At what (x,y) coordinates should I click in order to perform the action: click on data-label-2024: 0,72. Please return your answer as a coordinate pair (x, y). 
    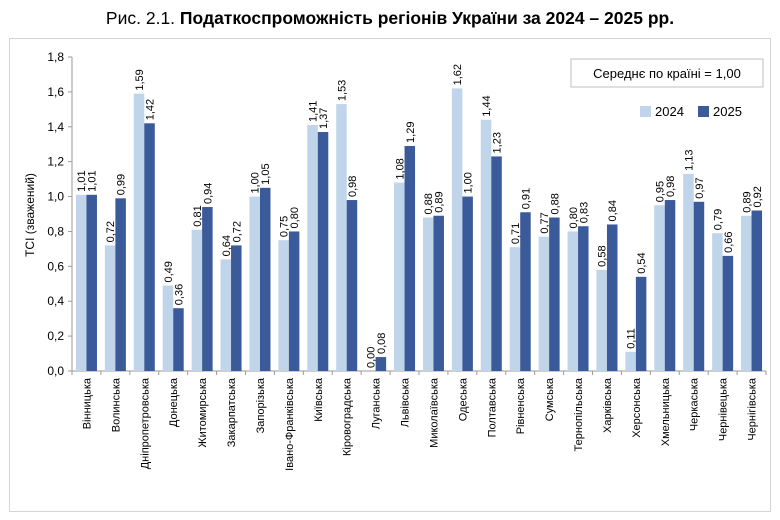
    Looking at the image, I should click on (111, 231).